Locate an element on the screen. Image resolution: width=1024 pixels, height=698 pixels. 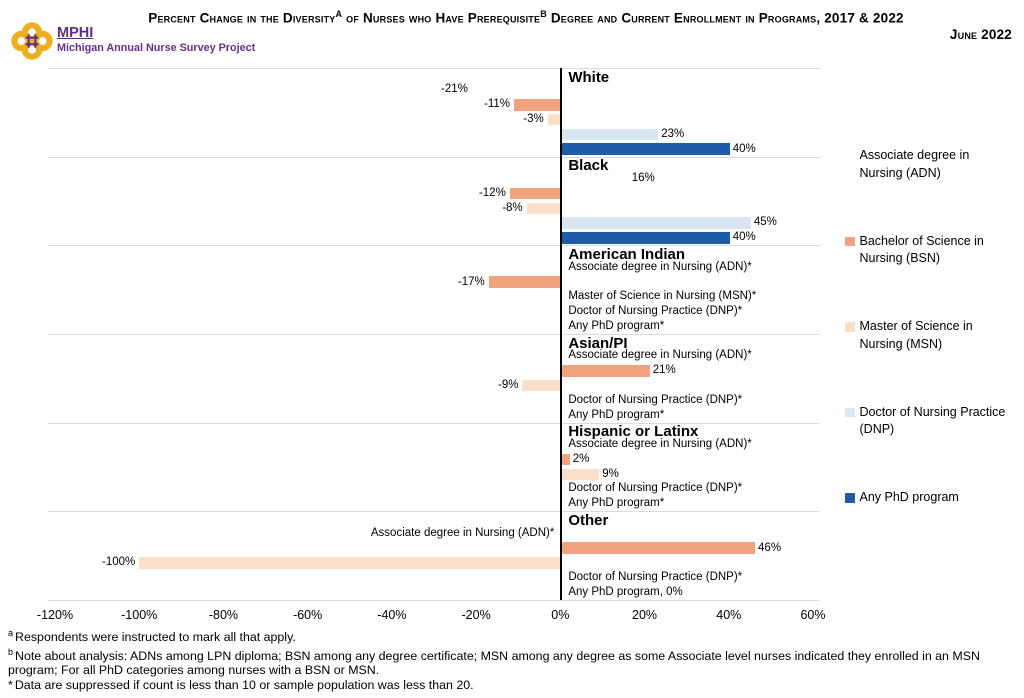
legend-swatch-phd-icon is located at coordinates (850, 498).